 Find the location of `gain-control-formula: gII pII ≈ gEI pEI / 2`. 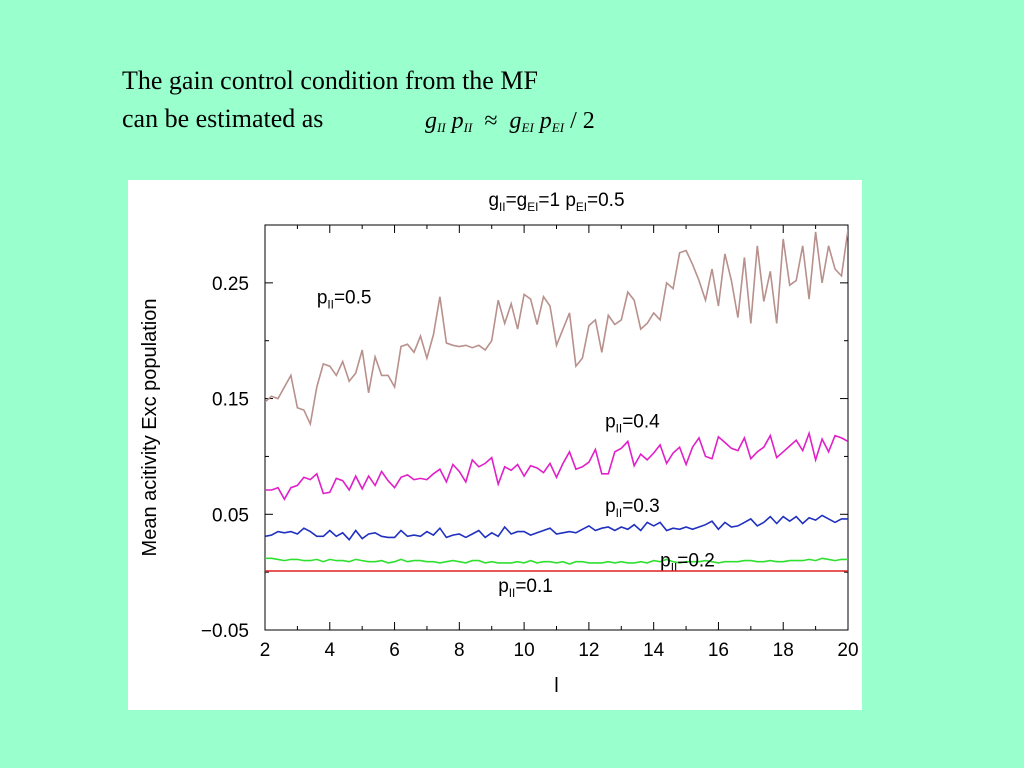

gain-control-formula: gII pII ≈ gEI pEI / 2 is located at coordinates (510, 122).